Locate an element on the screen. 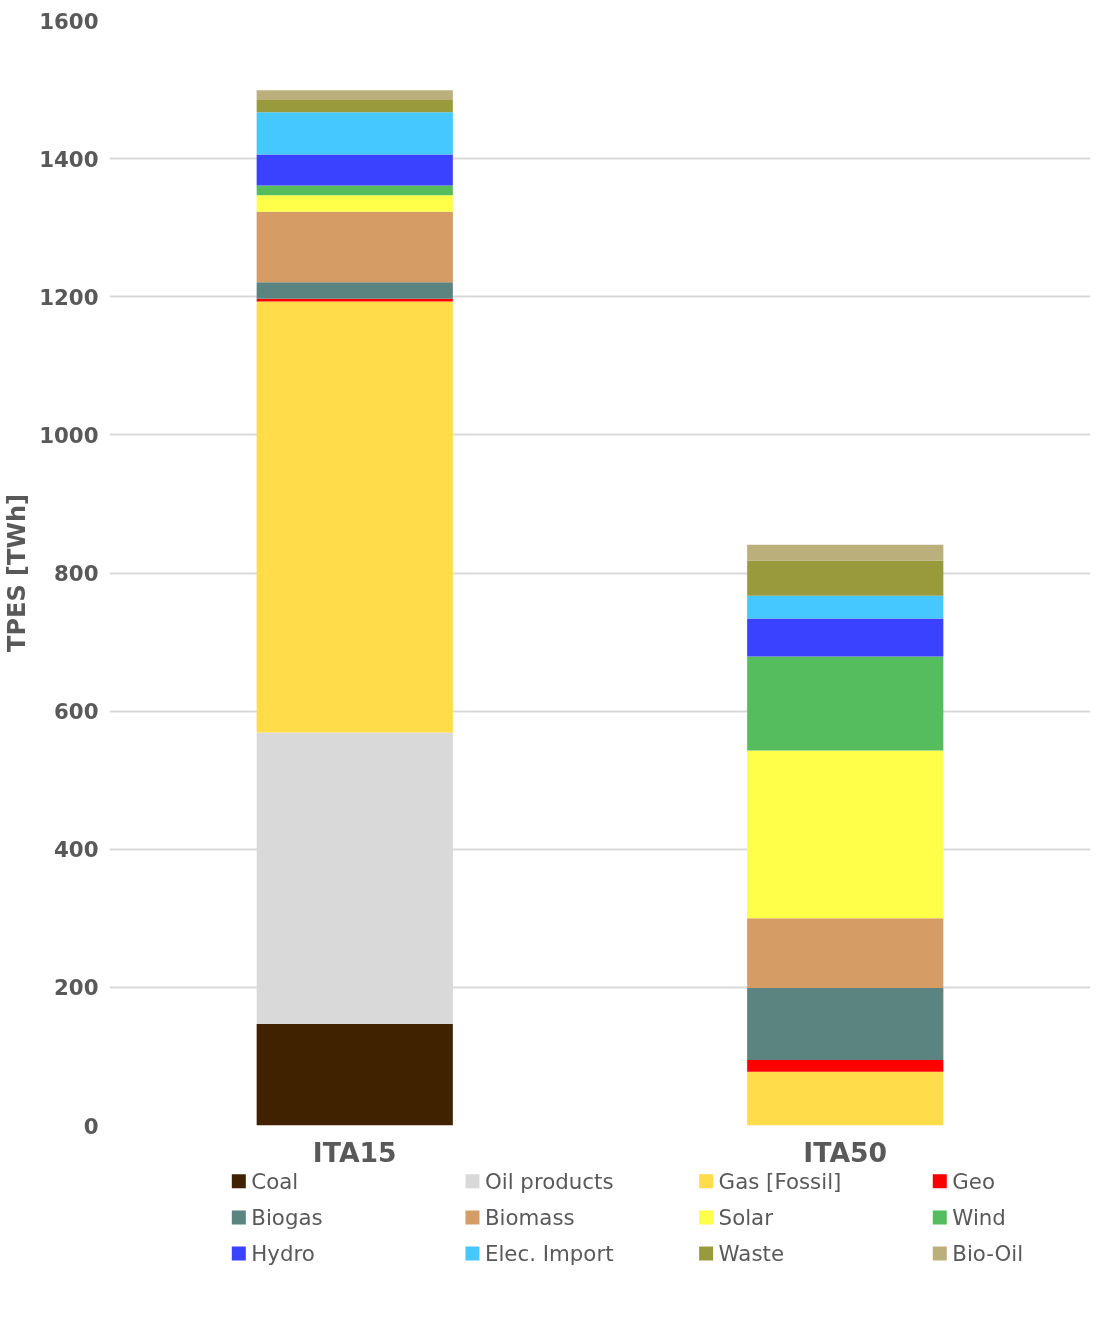 This screenshot has height=1330, width=1120. legend-label: Hydro is located at coordinates (283, 1254).